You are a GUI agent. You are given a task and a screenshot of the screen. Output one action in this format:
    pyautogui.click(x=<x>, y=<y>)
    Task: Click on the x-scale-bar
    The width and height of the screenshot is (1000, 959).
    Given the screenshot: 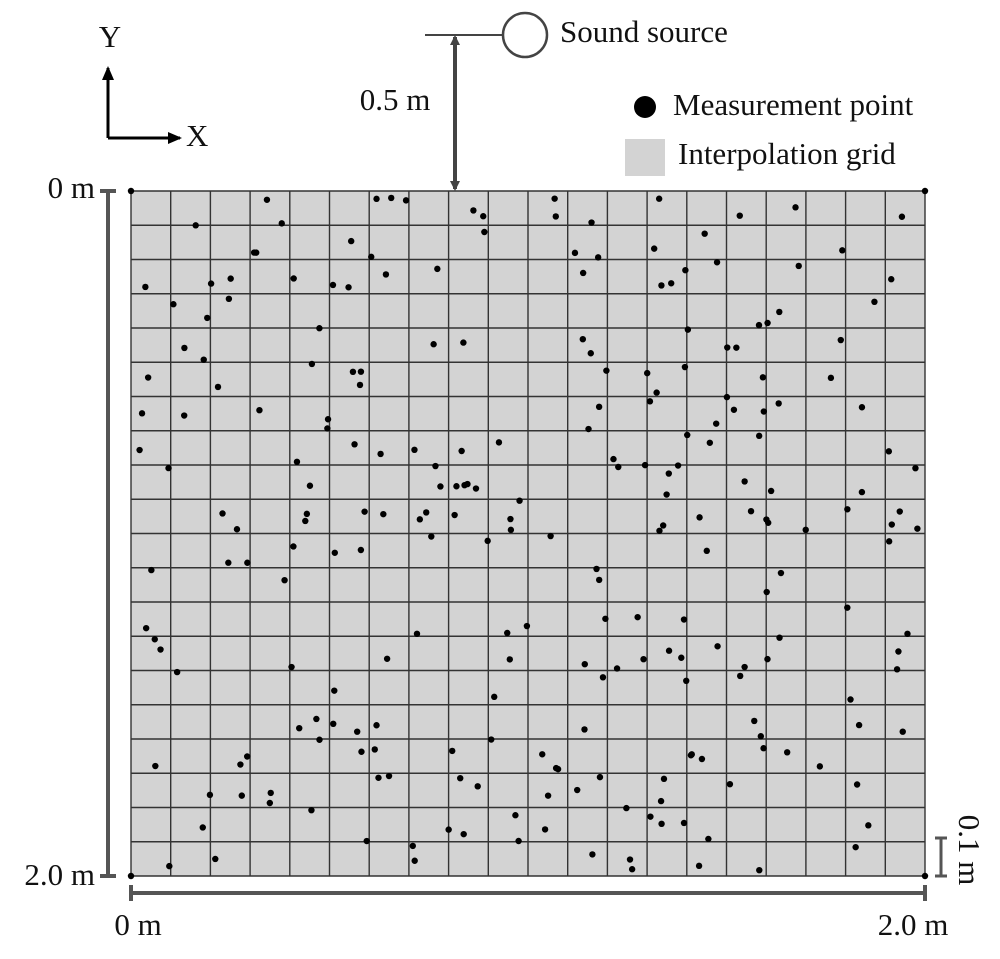 What is the action you would take?
    pyautogui.click(x=528, y=893)
    